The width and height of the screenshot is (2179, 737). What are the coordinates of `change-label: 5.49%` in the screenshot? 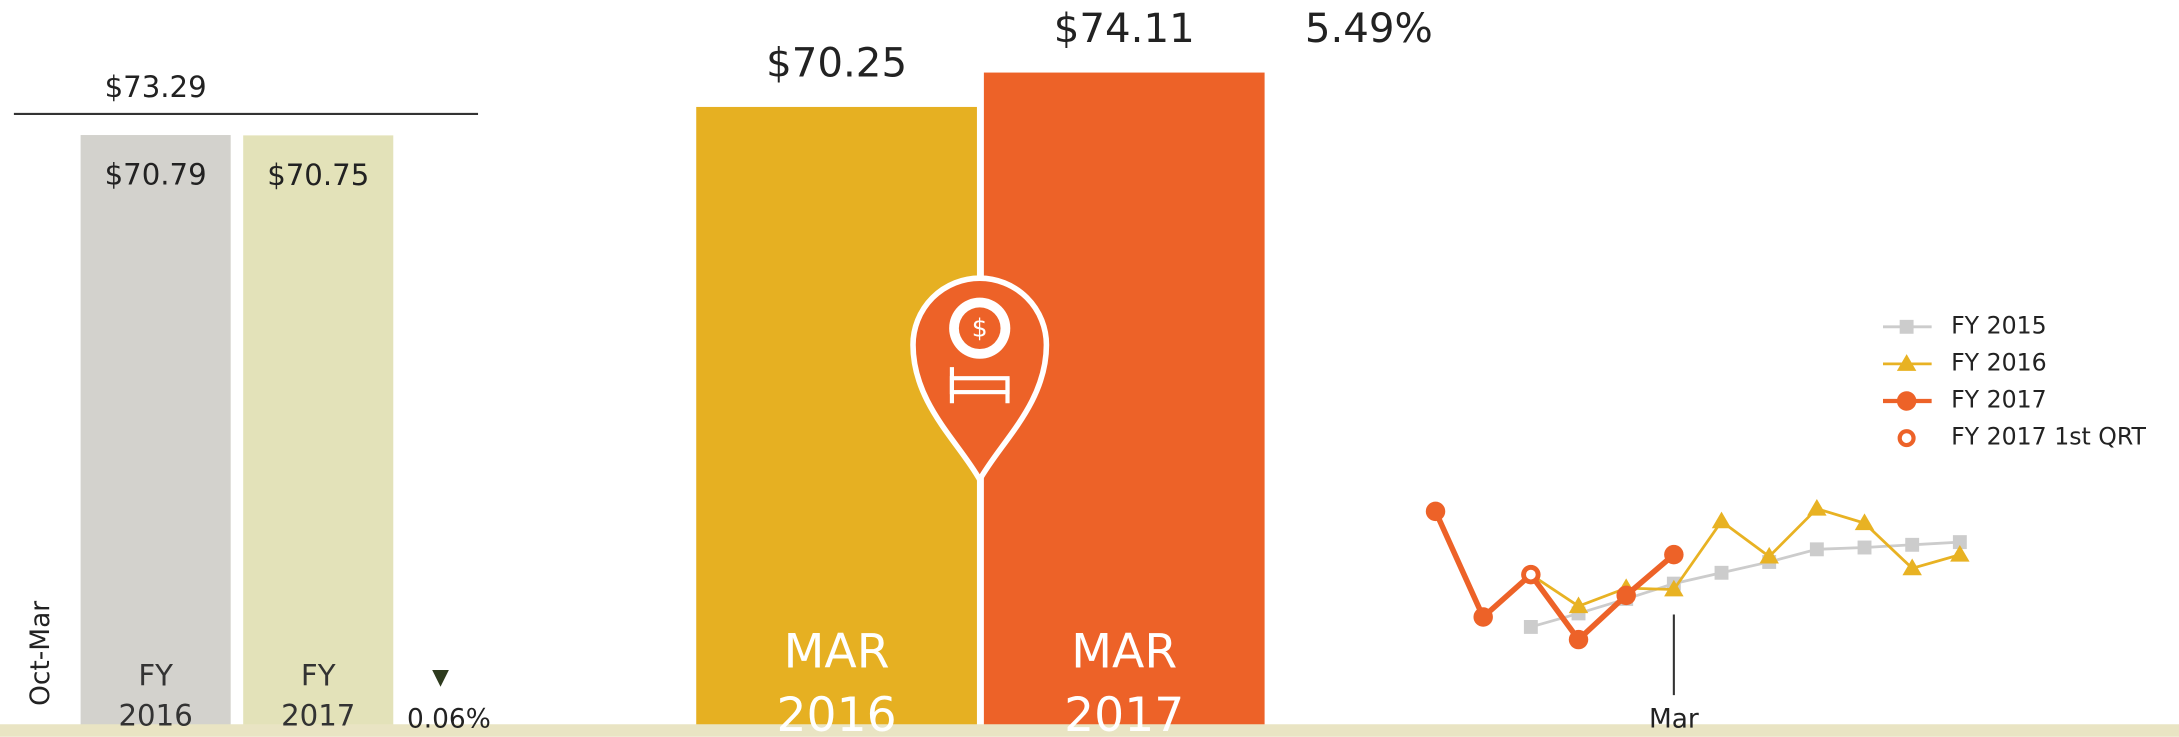 It's located at (1369, 28).